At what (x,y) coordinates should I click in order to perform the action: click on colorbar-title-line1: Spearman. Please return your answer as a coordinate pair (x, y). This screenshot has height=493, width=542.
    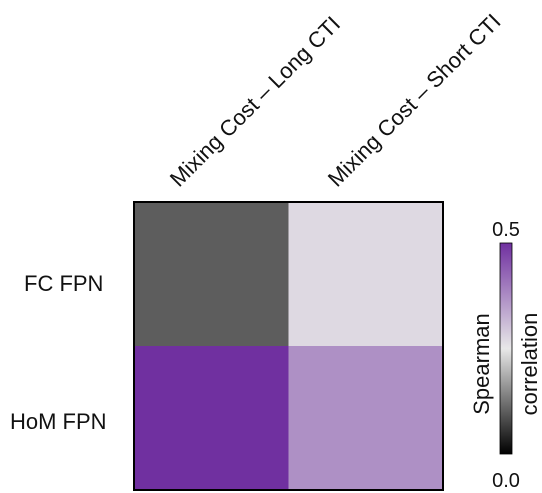
    Looking at the image, I should click on (481, 364).